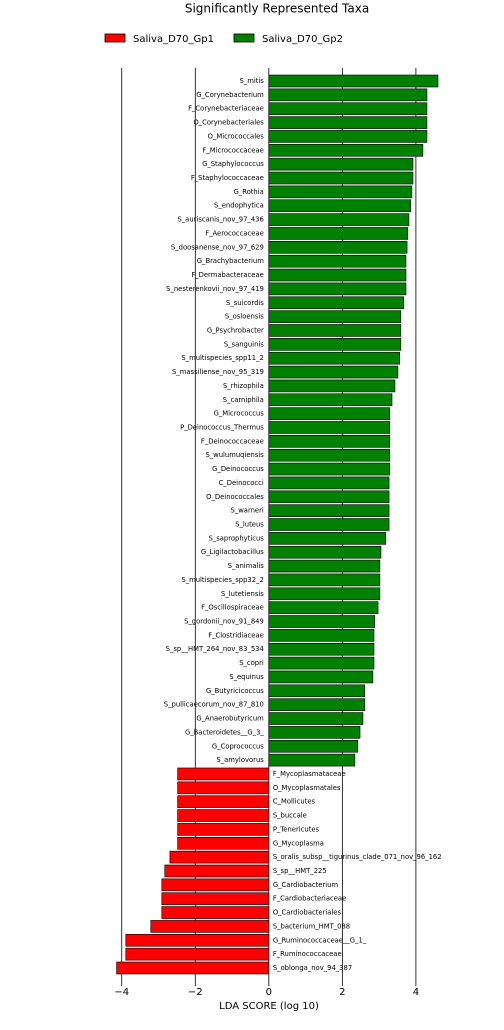 The width and height of the screenshot is (504, 1030). Describe the element at coordinates (220, 220) in the screenshot. I see `category-label: S_auriscanis_nov_97_436` at that location.